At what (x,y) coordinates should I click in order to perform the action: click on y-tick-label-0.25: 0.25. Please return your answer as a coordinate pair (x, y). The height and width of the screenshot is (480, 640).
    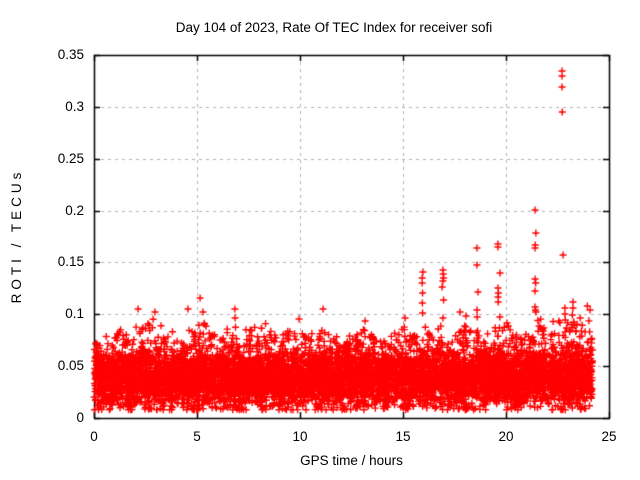
    Looking at the image, I should click on (70, 158).